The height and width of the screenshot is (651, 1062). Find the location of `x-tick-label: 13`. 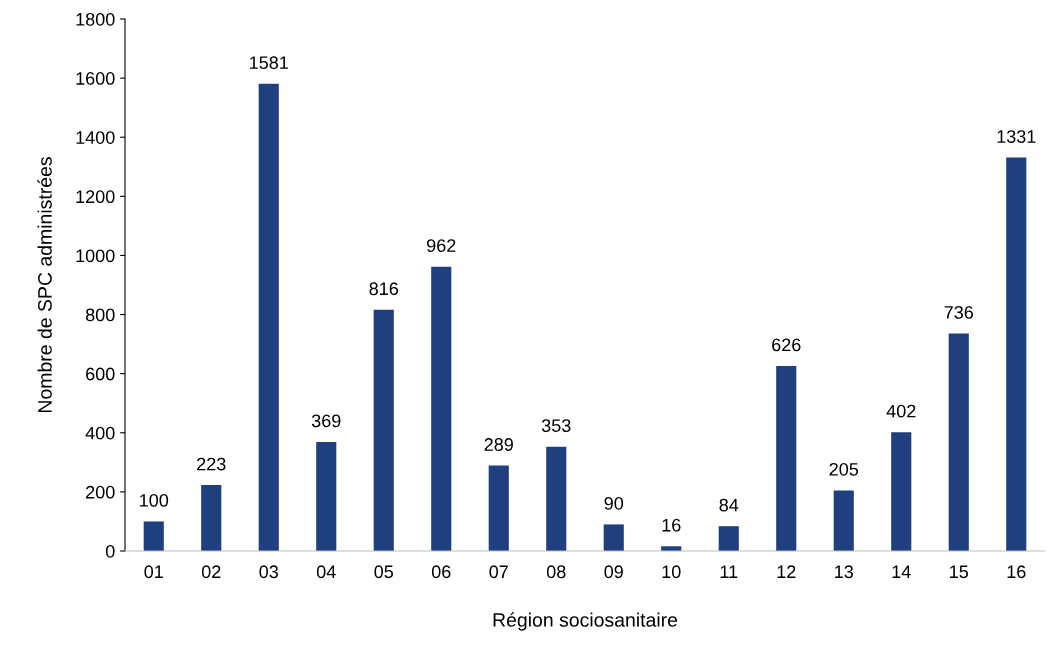

x-tick-label: 13 is located at coordinates (844, 572).